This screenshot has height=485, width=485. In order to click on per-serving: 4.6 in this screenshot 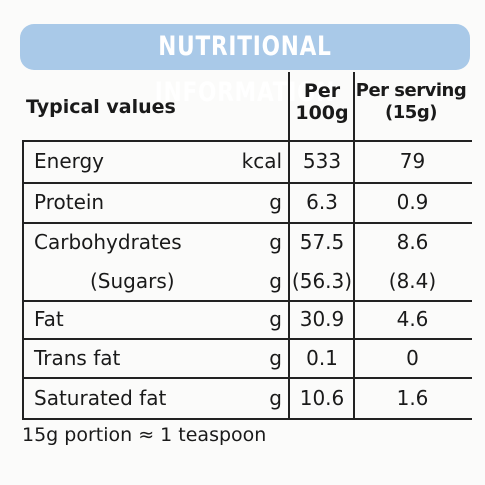, I will do `click(412, 319)`.